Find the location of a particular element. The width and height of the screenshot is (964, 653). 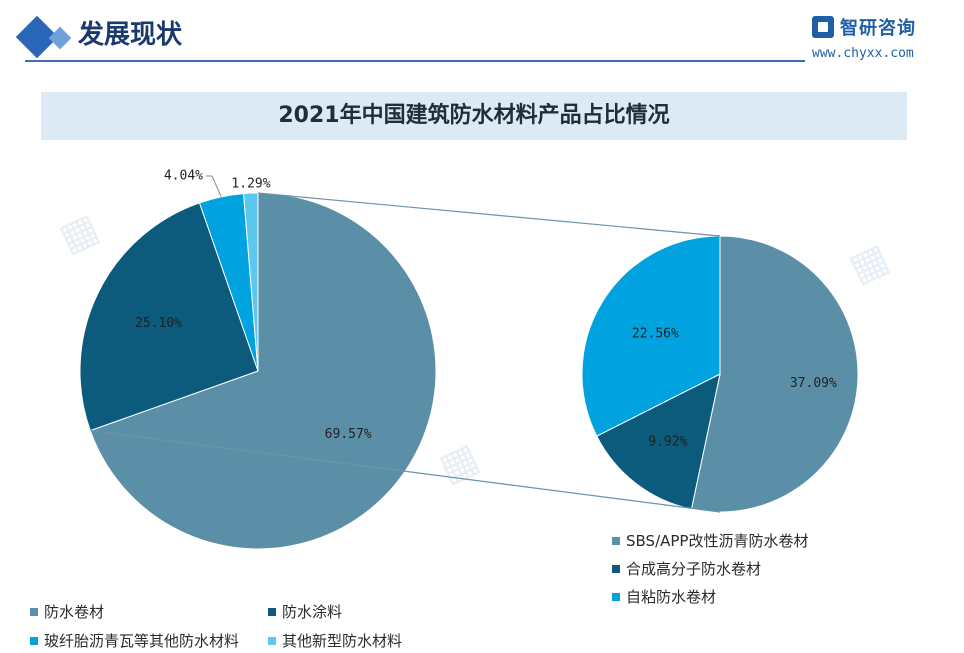

legend-label: 自粘防水卷材 is located at coordinates (671, 597).